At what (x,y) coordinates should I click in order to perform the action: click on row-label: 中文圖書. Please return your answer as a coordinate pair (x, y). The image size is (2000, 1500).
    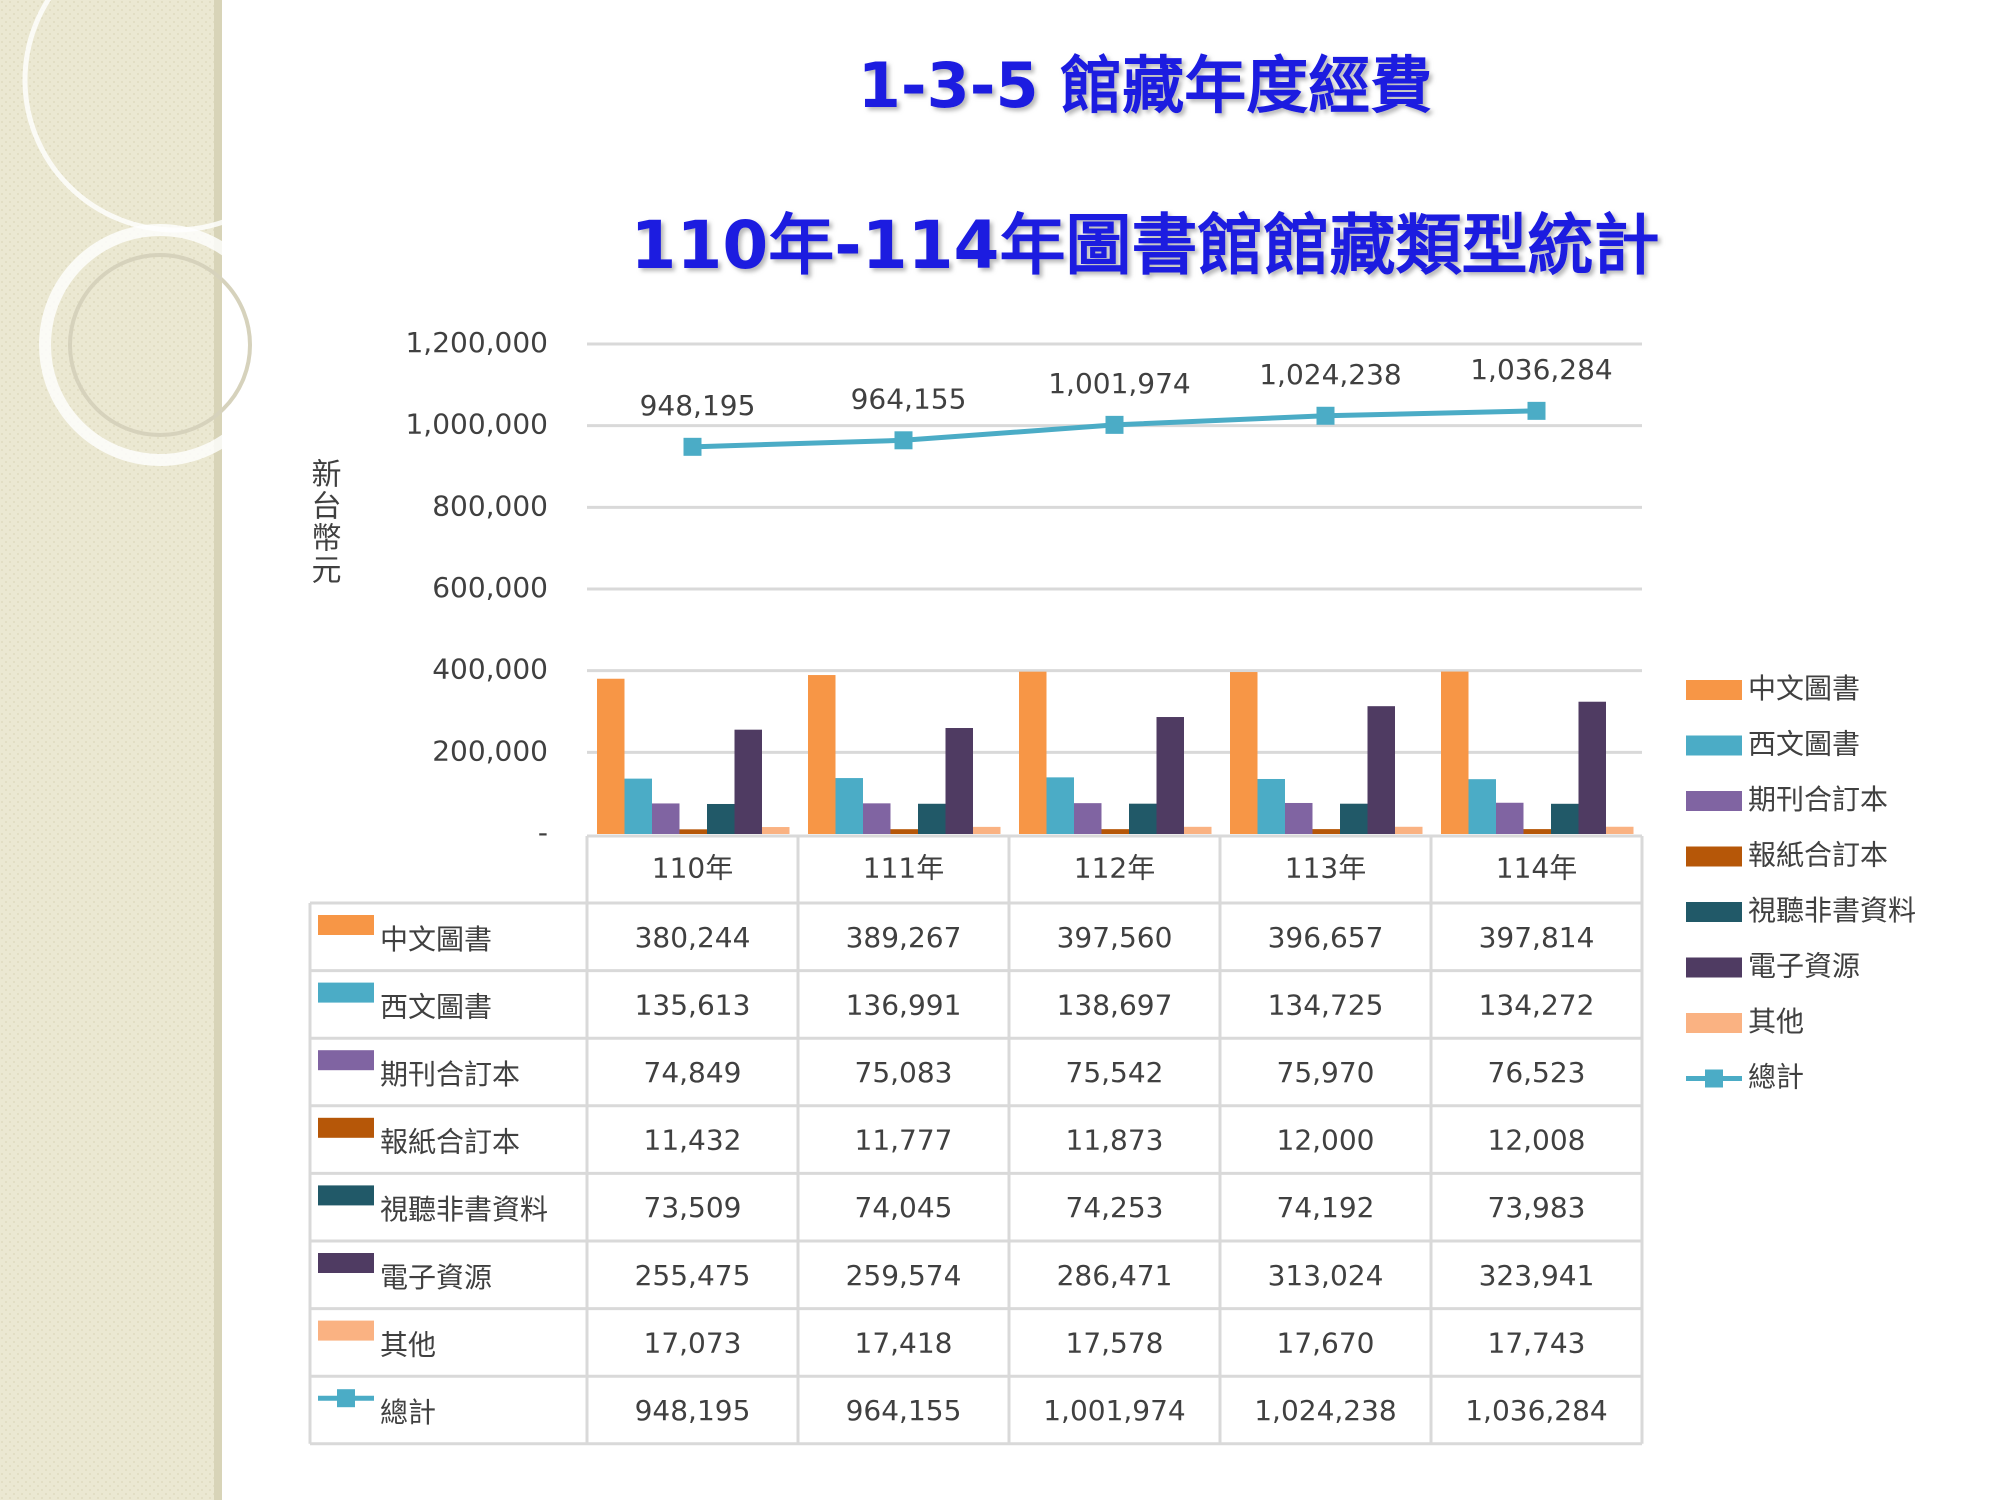
    Looking at the image, I should click on (436, 939).